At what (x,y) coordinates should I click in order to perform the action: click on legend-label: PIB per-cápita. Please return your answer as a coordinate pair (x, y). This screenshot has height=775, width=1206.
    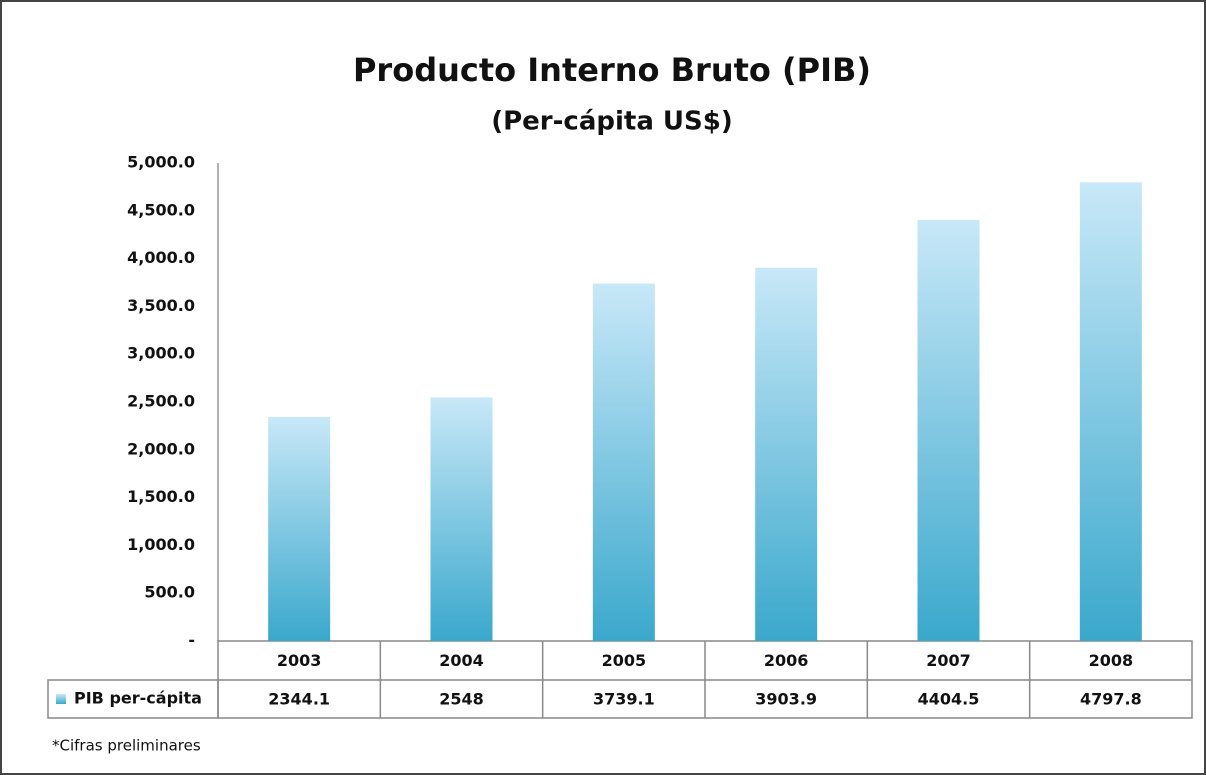
    Looking at the image, I should click on (138, 698).